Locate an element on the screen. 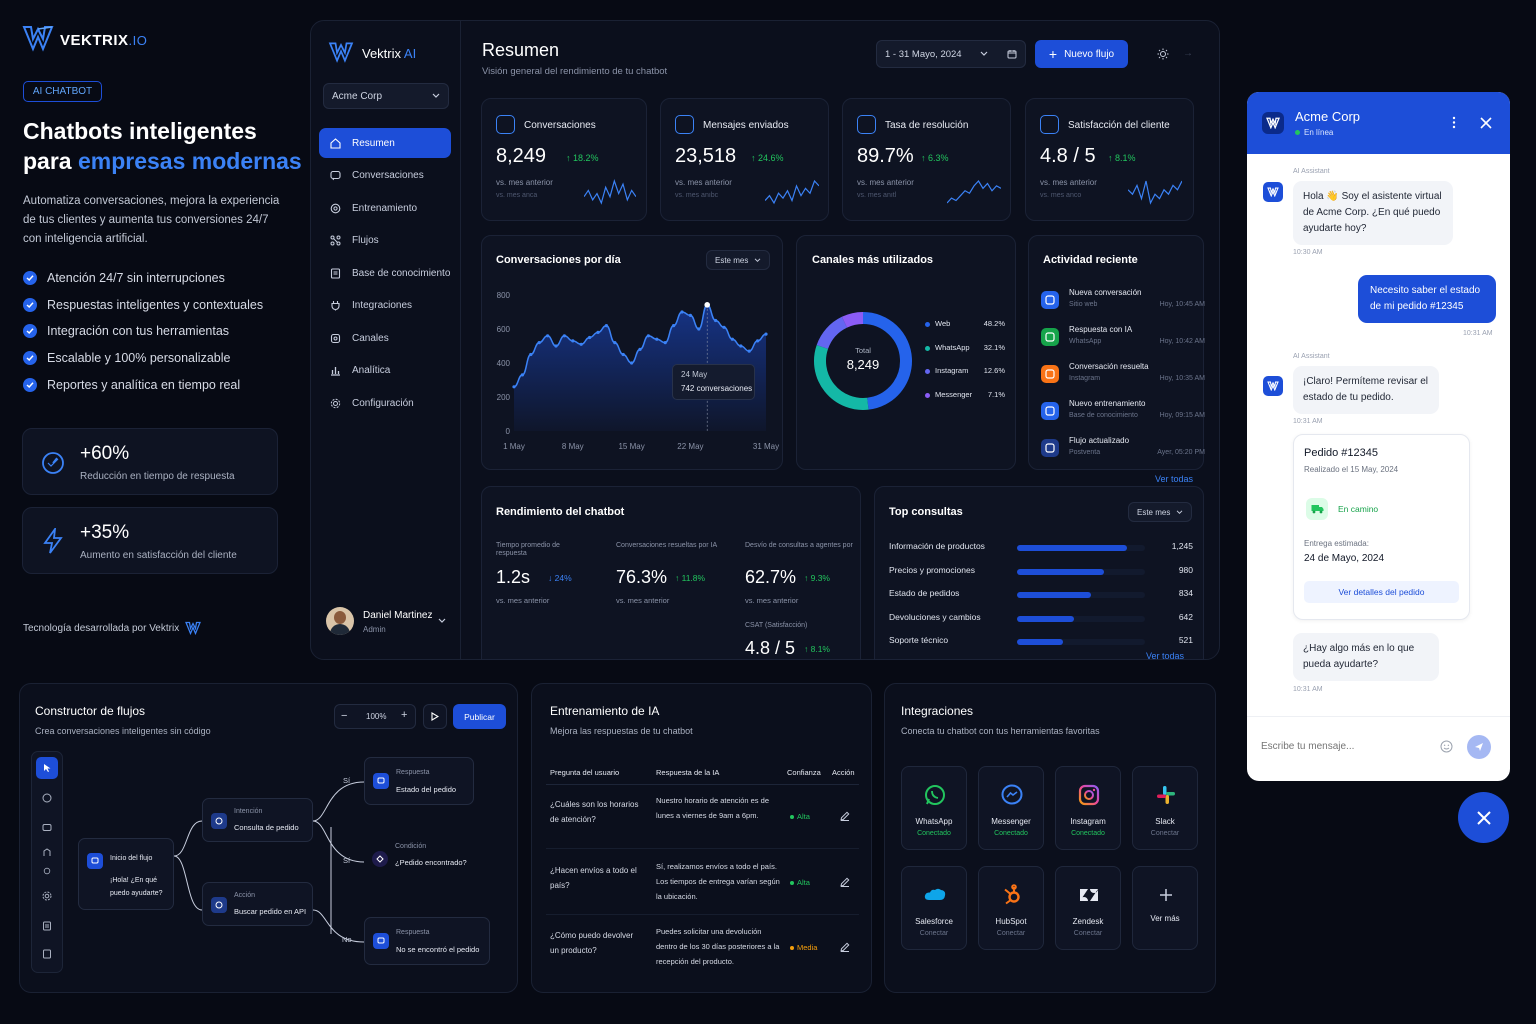  kpi-sub2: vs. mes anıbc is located at coordinates (697, 195).